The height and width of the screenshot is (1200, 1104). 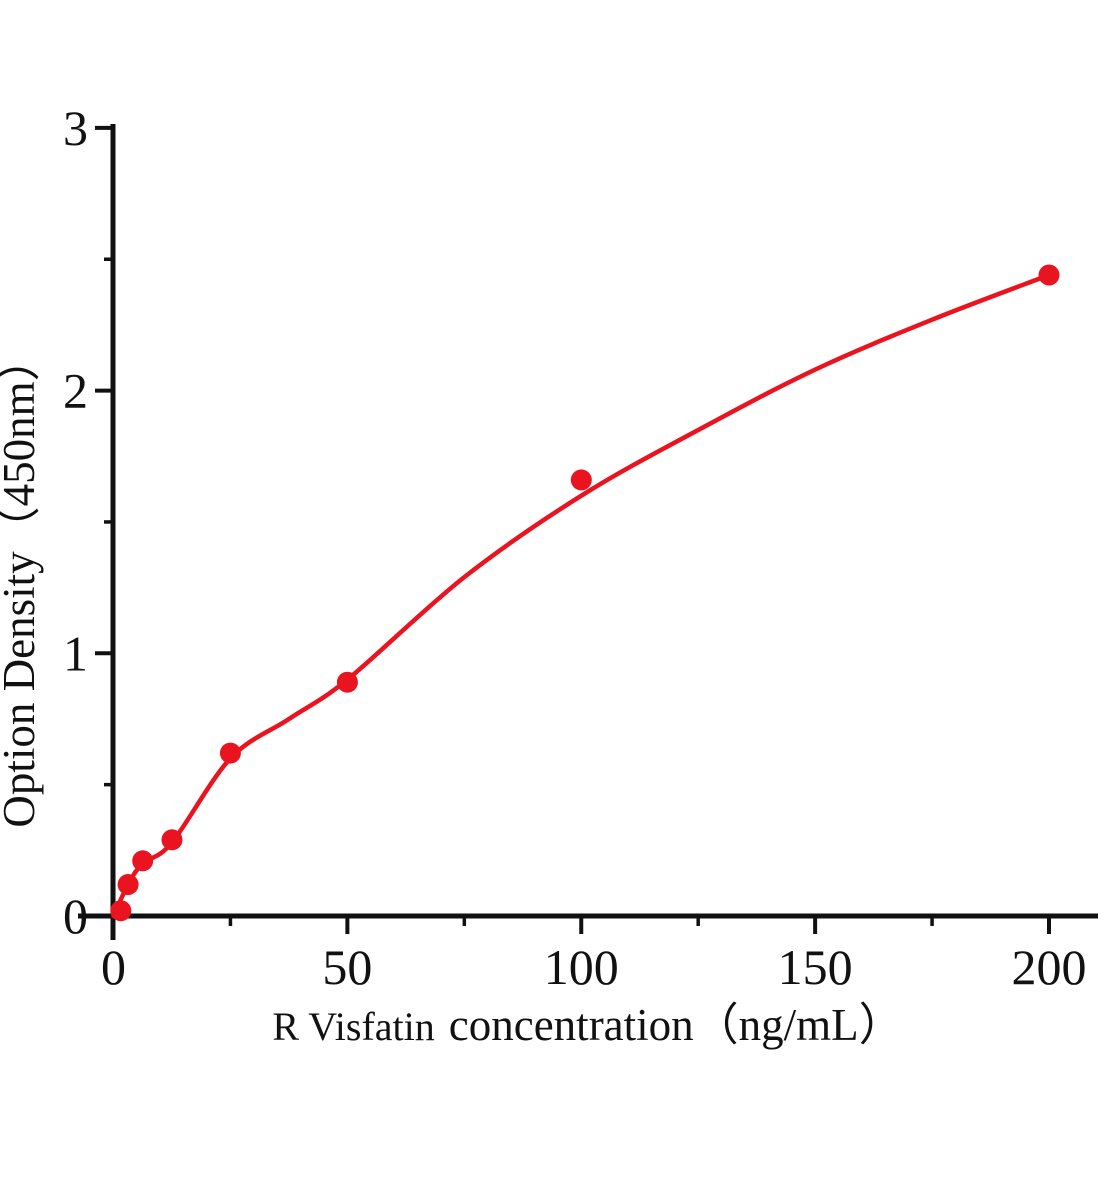 I want to click on x-tick-label: 50, so click(x=347, y=967).